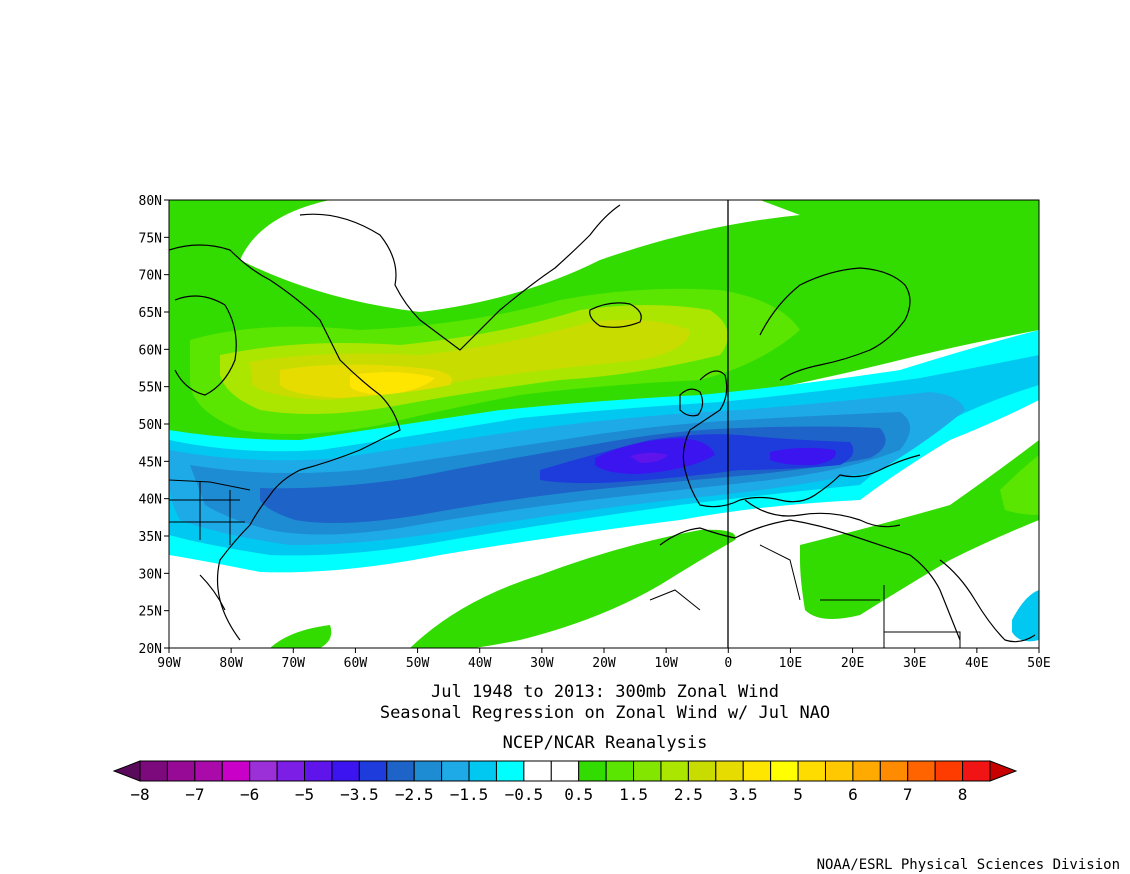 This screenshot has height=874, width=1130. What do you see at coordinates (356, 663) in the screenshot?
I see `lon-tick-label: 60W` at bounding box center [356, 663].